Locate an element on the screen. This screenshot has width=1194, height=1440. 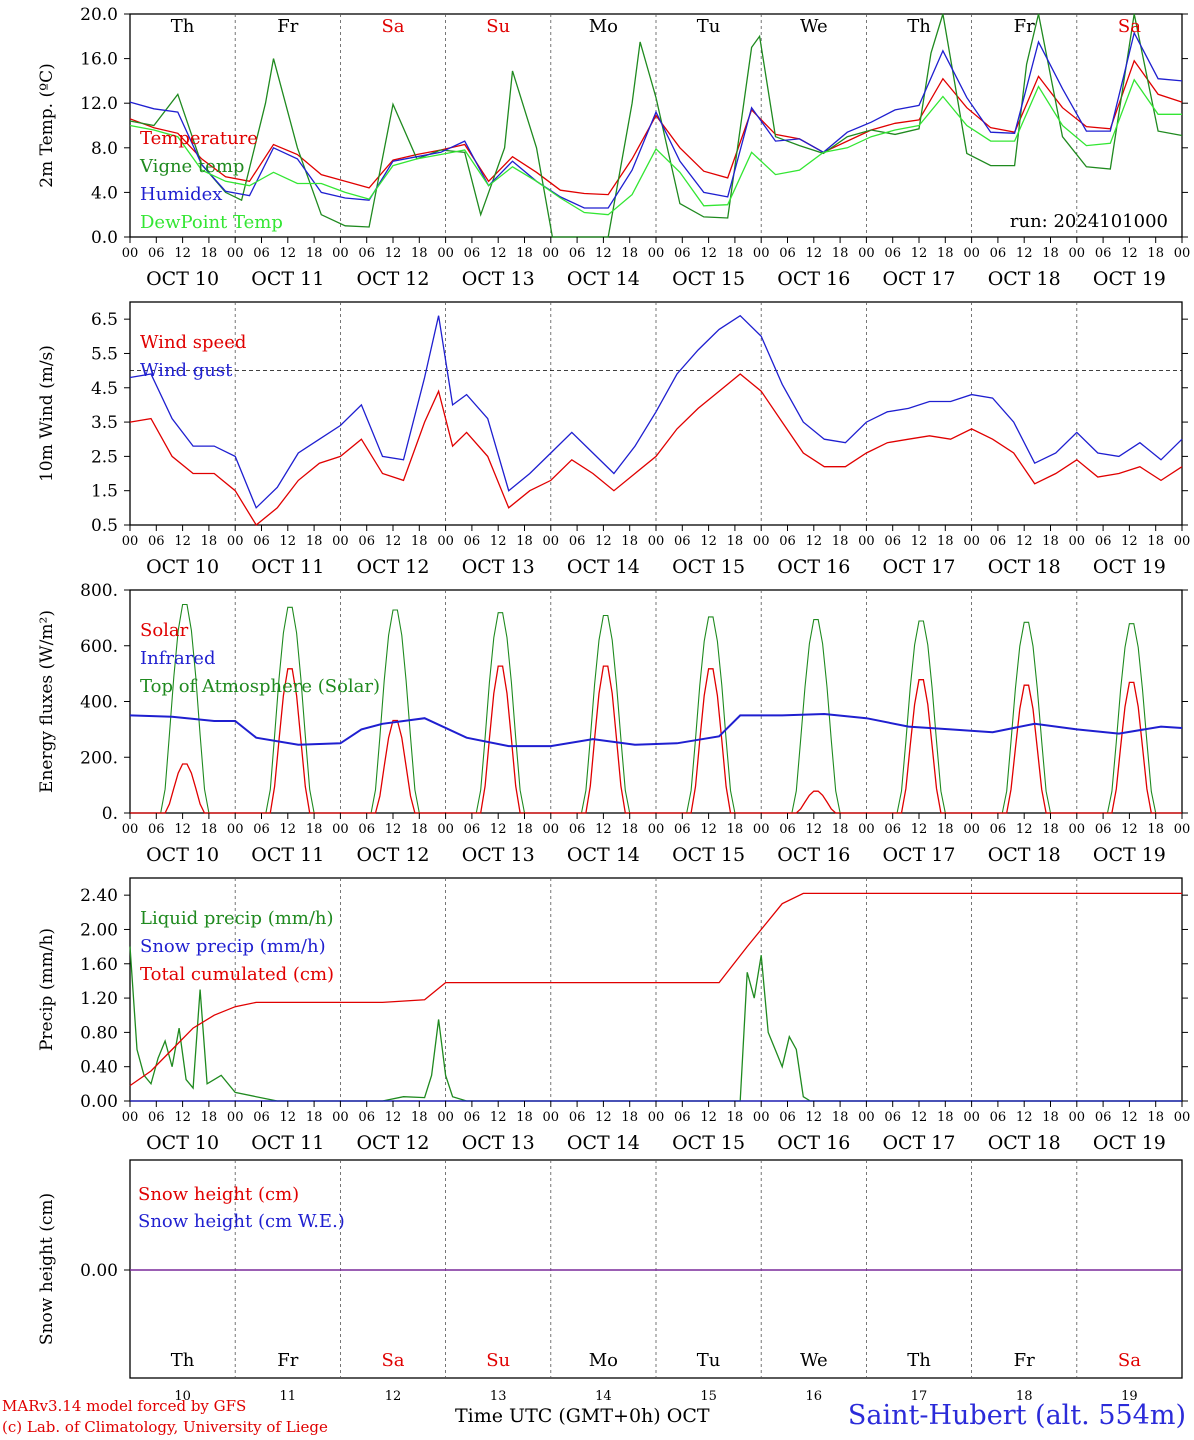
y-tick-label: 2.5 is located at coordinates (104, 457).